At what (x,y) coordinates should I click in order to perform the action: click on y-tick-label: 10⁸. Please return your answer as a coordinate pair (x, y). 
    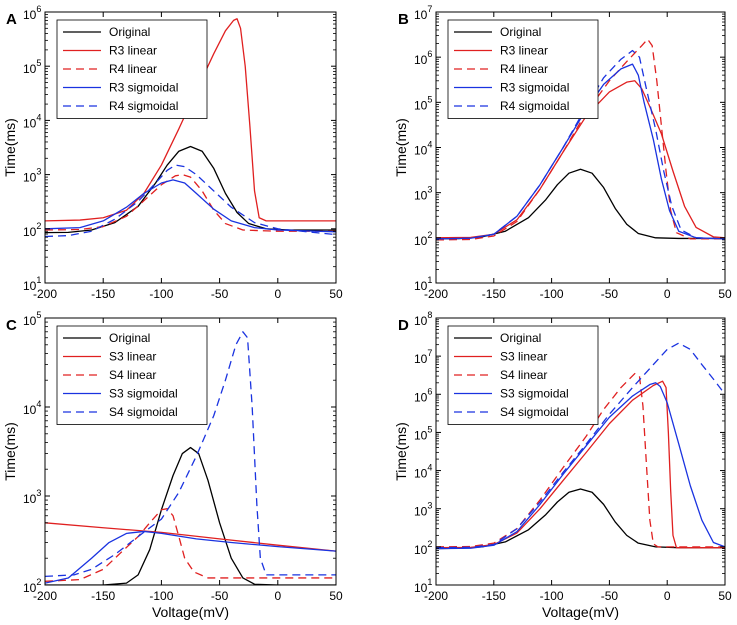
    Looking at the image, I should click on (423, 319).